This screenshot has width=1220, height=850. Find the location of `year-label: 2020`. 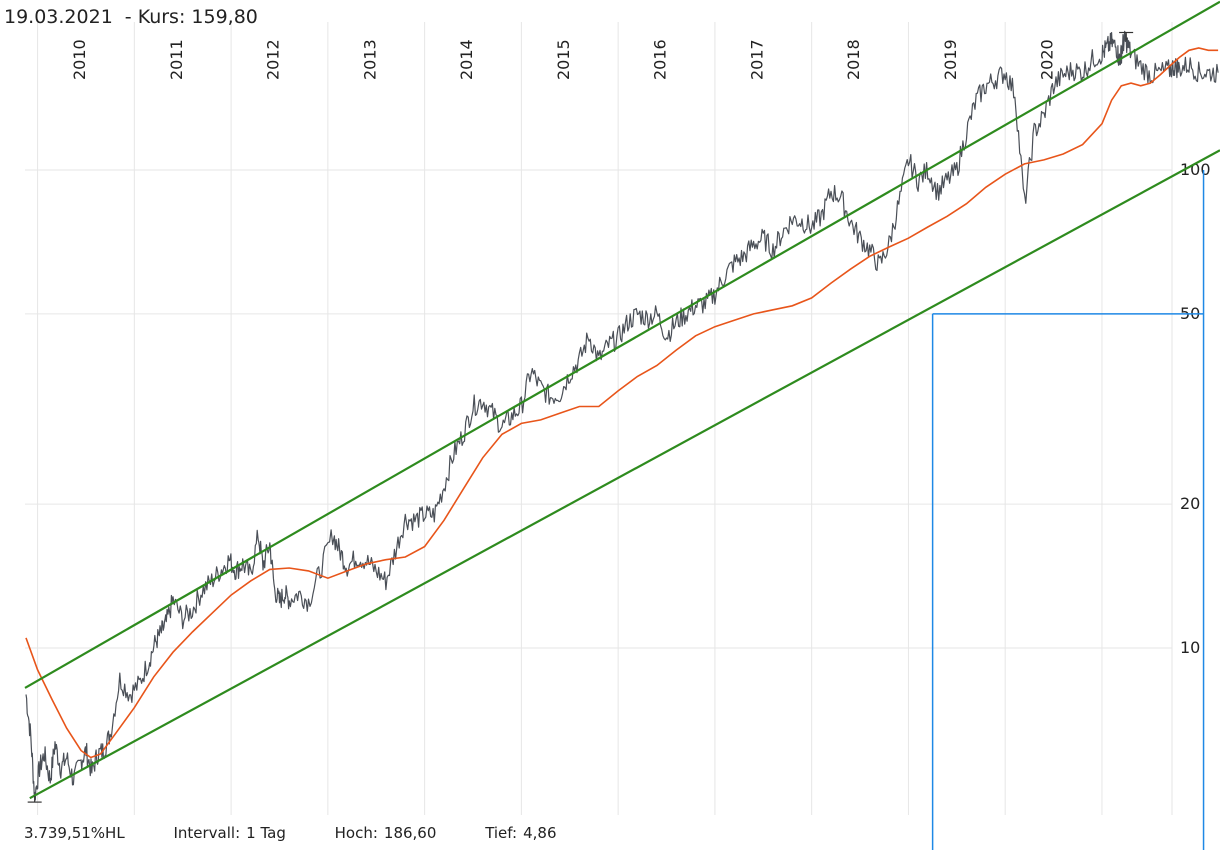

year-label: 2020 is located at coordinates (1047, 59).